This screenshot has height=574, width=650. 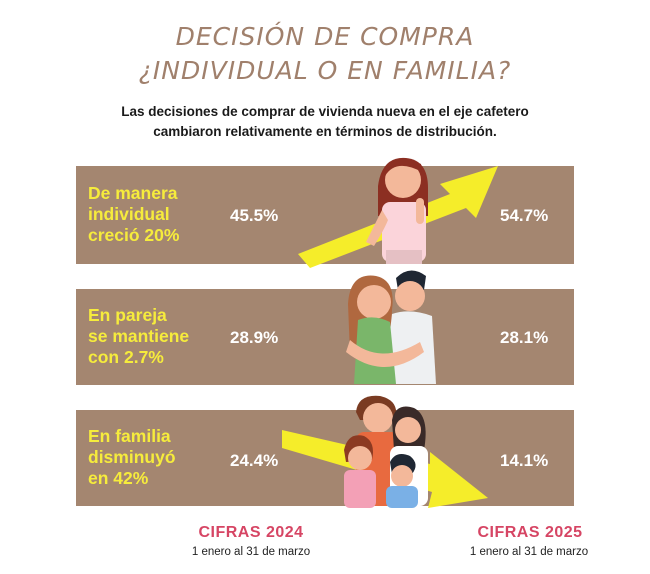 What do you see at coordinates (133, 193) in the screenshot?
I see `label-line: De manera` at bounding box center [133, 193].